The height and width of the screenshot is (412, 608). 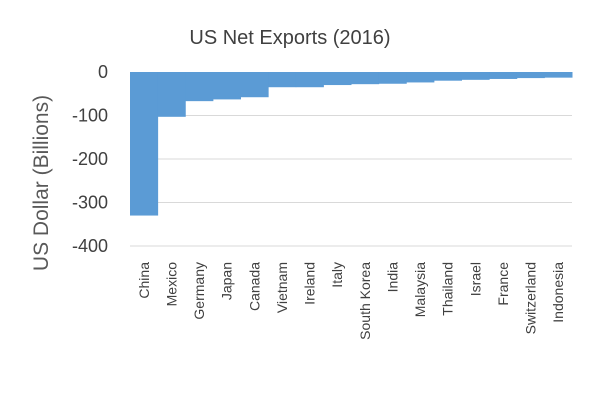 What do you see at coordinates (475, 279) in the screenshot?
I see `x-tick-label: Israel` at bounding box center [475, 279].